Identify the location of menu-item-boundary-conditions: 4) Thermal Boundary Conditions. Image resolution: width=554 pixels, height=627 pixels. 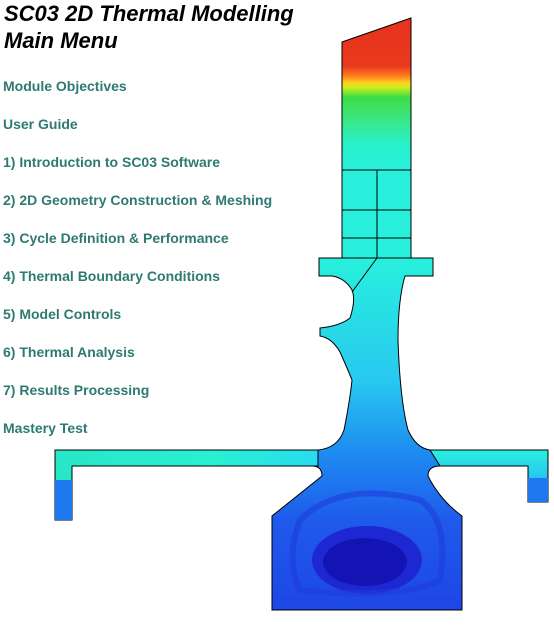
(137, 285).